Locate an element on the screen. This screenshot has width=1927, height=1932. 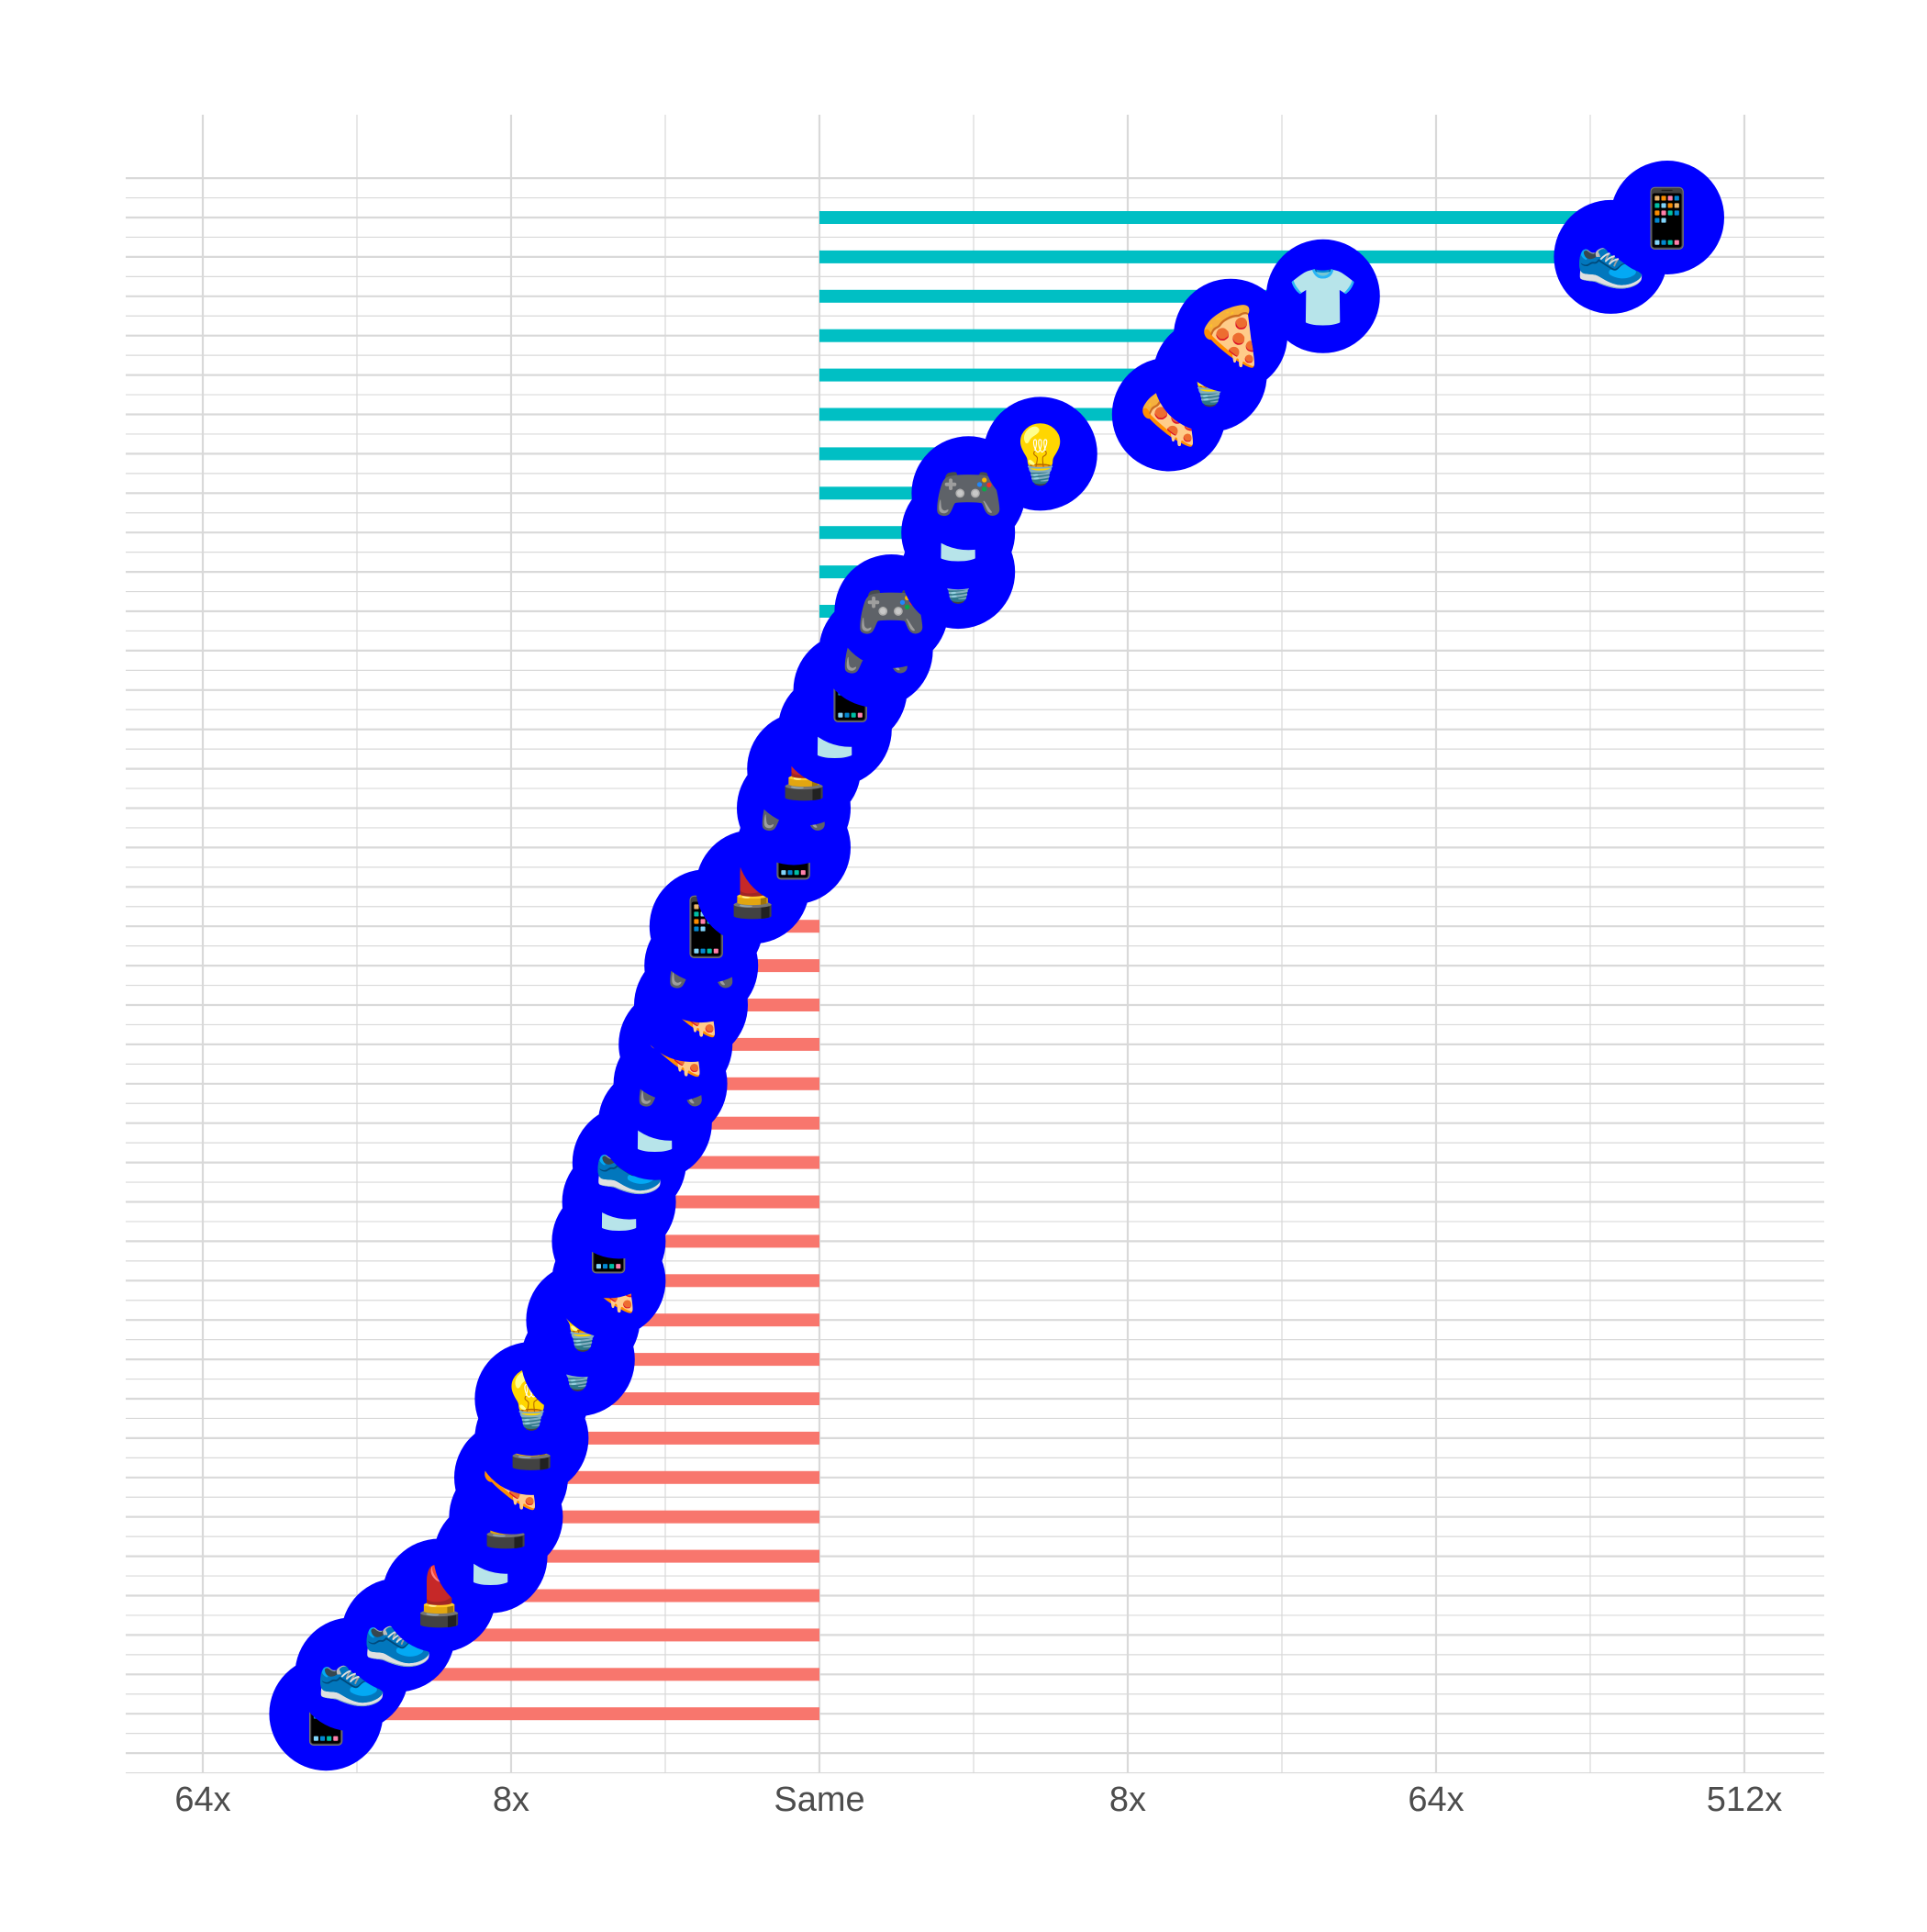
pizza-icon: 🍕 is located at coordinates (1230, 336).